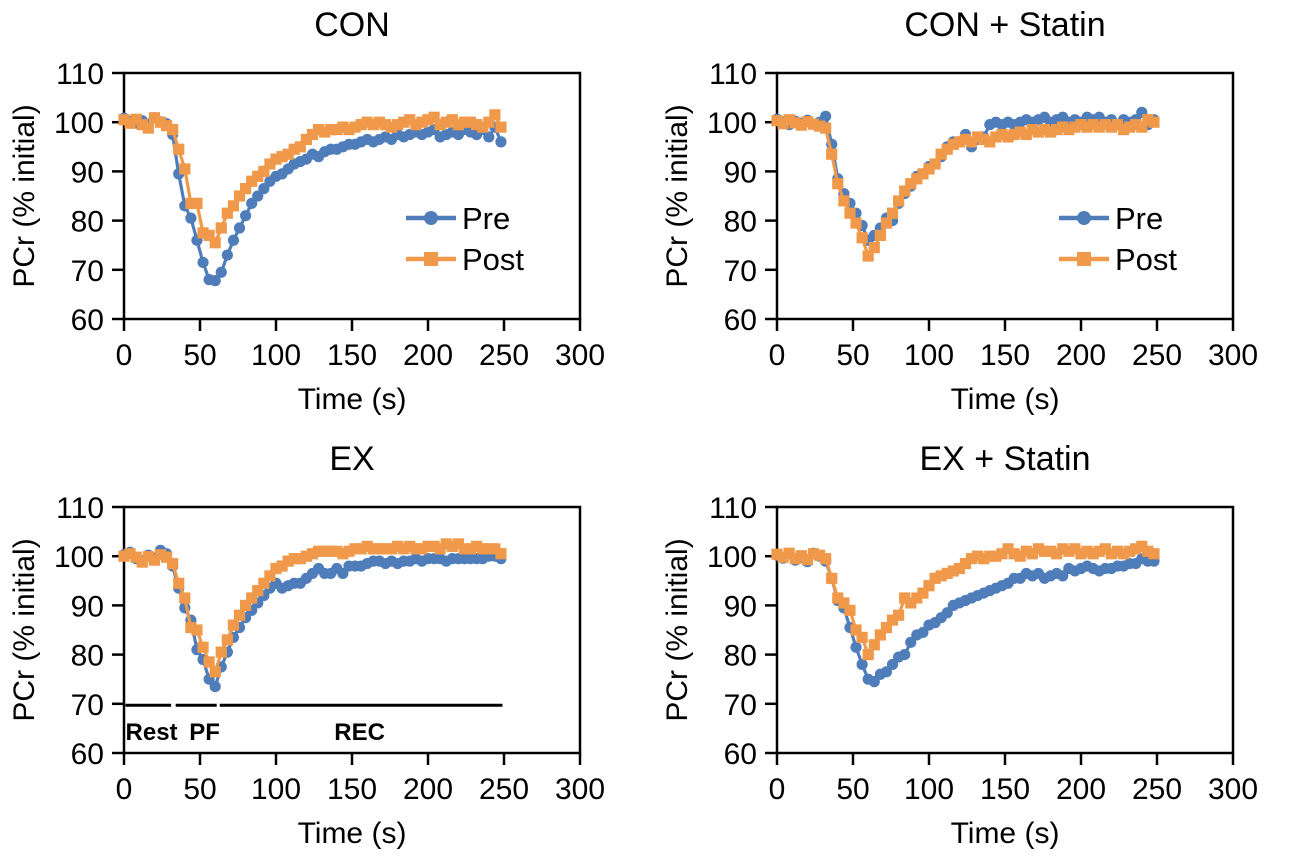 This screenshot has height=868, width=1307. What do you see at coordinates (929, 355) in the screenshot?
I see `x-tick-label: 100` at bounding box center [929, 355].